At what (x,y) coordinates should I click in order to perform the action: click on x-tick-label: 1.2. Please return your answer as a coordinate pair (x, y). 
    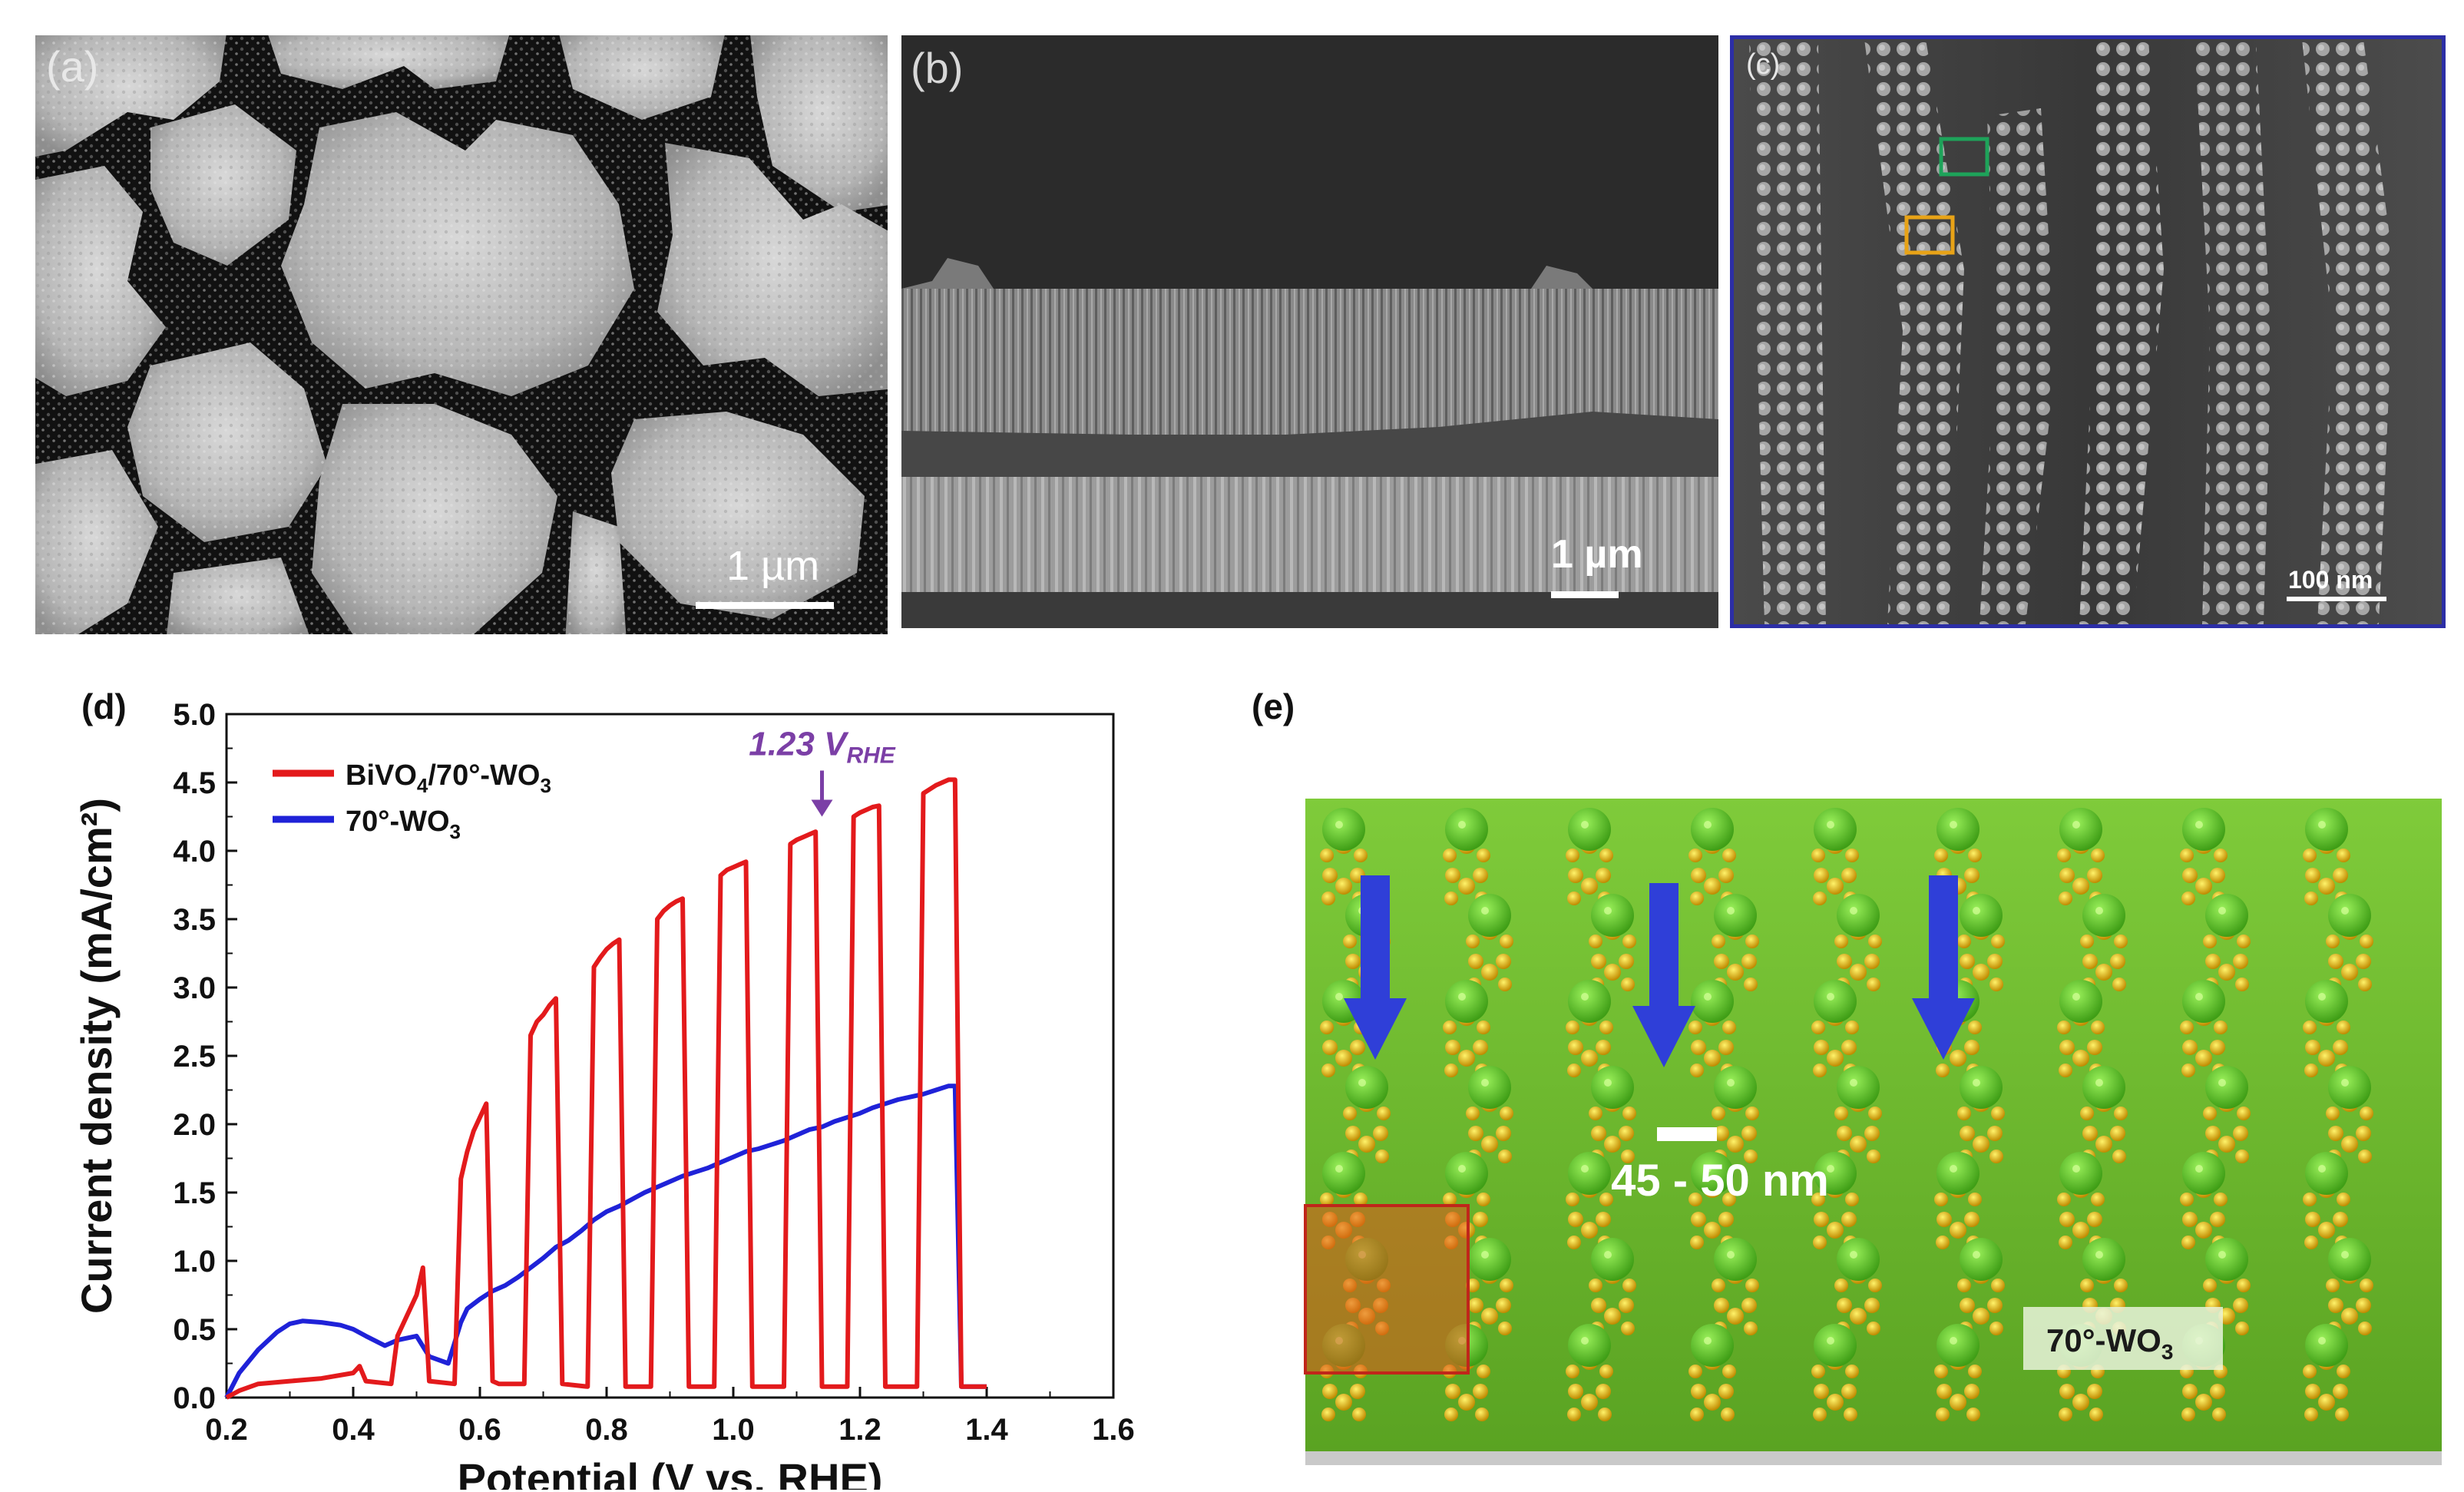
    Looking at the image, I should click on (859, 1430).